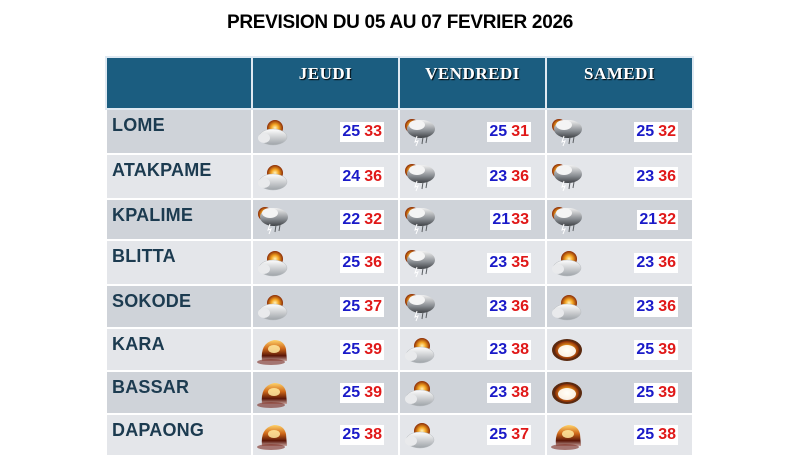  I want to click on forecast-cell-jeudi: 25 38, so click(325, 435).